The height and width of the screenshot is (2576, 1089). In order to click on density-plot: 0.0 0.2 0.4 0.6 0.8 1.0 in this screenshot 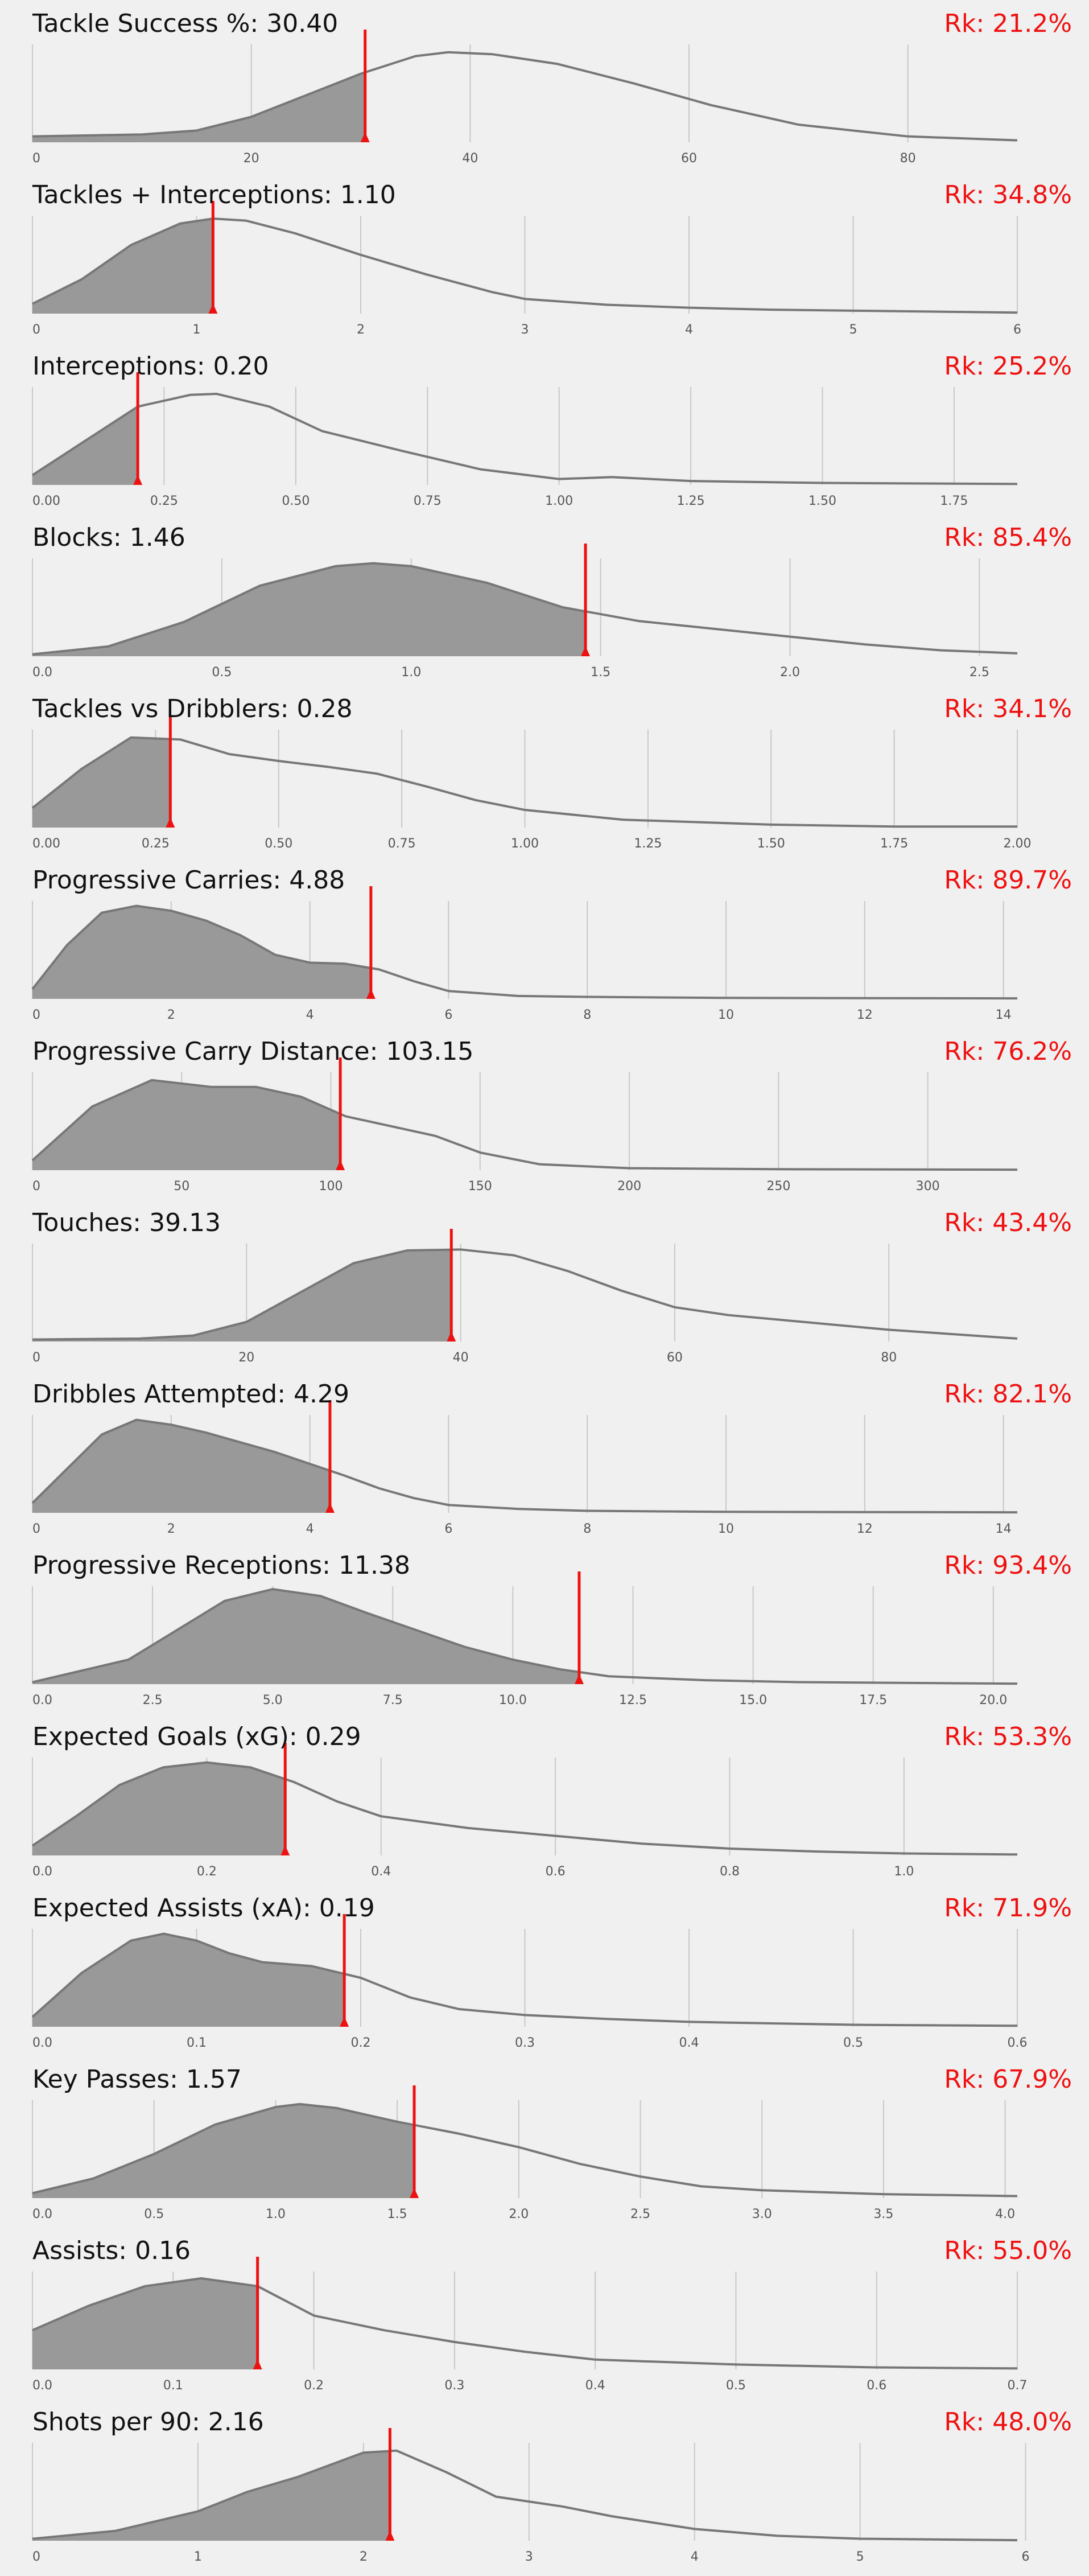, I will do `click(524, 1811)`.